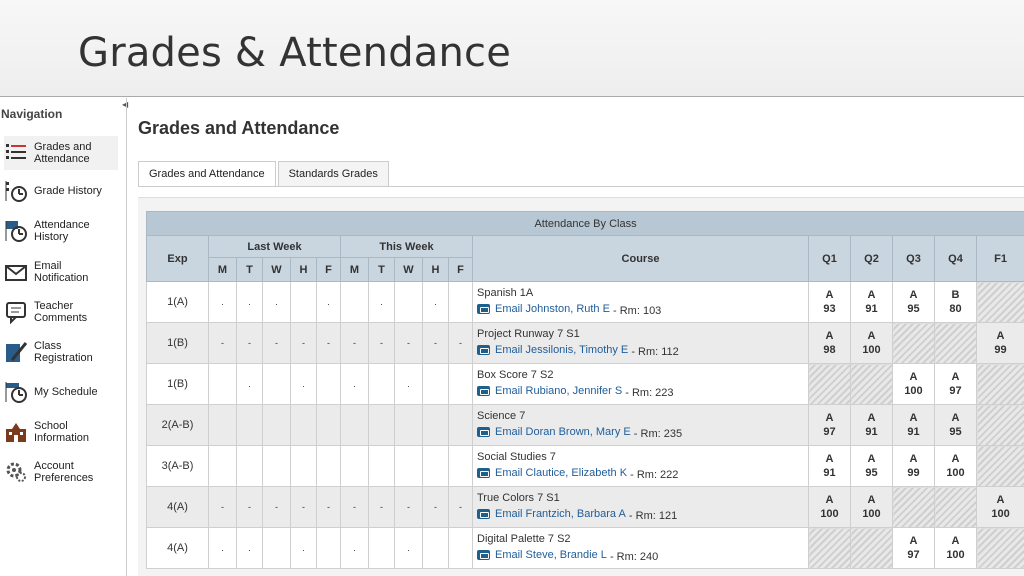  Describe the element at coordinates (999, 258) in the screenshot. I see `col-header-f1: F1` at that location.